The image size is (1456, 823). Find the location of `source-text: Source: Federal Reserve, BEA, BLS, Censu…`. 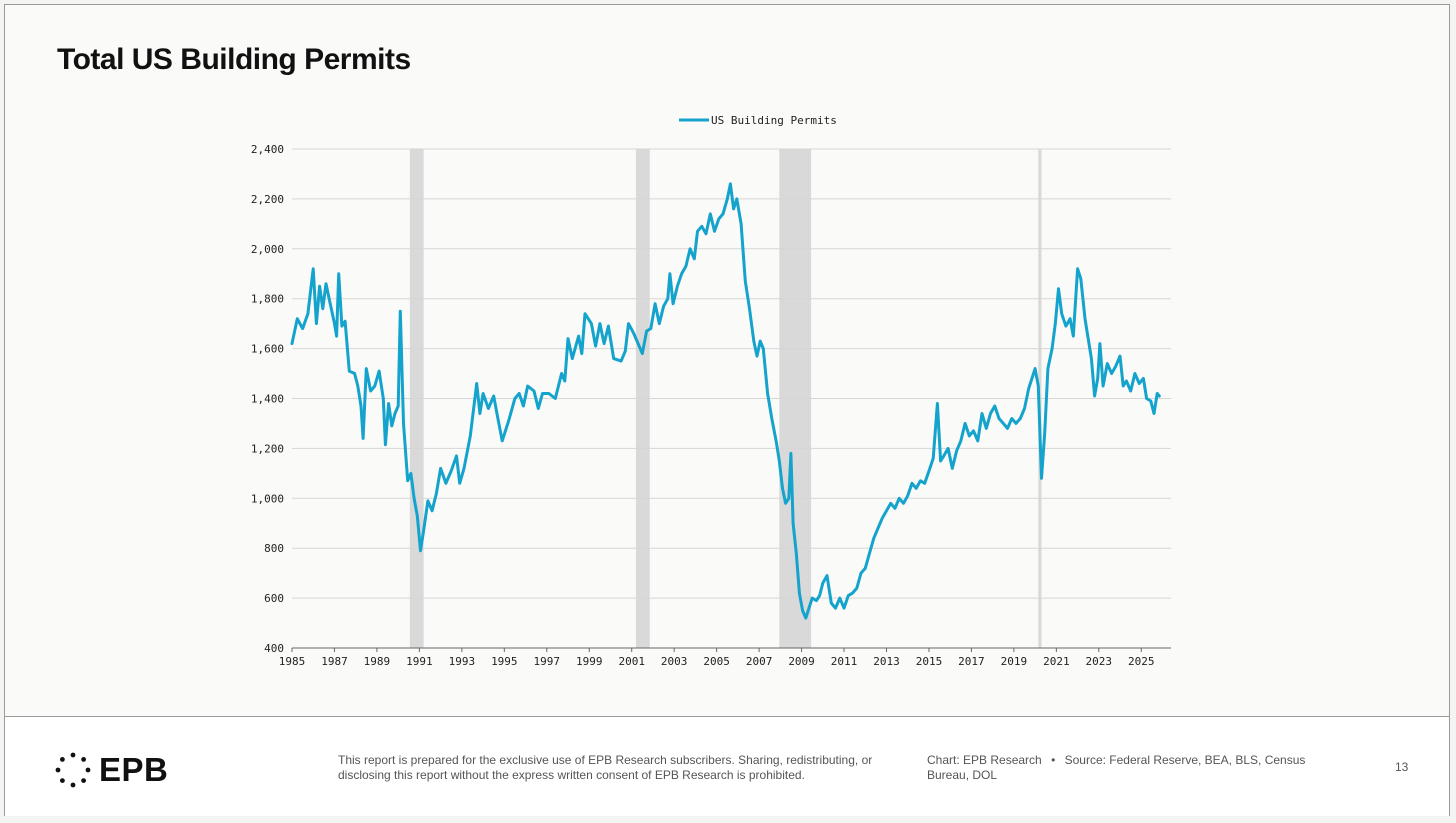

source-text: Source: Federal Reserve, BEA, BLS, Censu… is located at coordinates (1116, 767).